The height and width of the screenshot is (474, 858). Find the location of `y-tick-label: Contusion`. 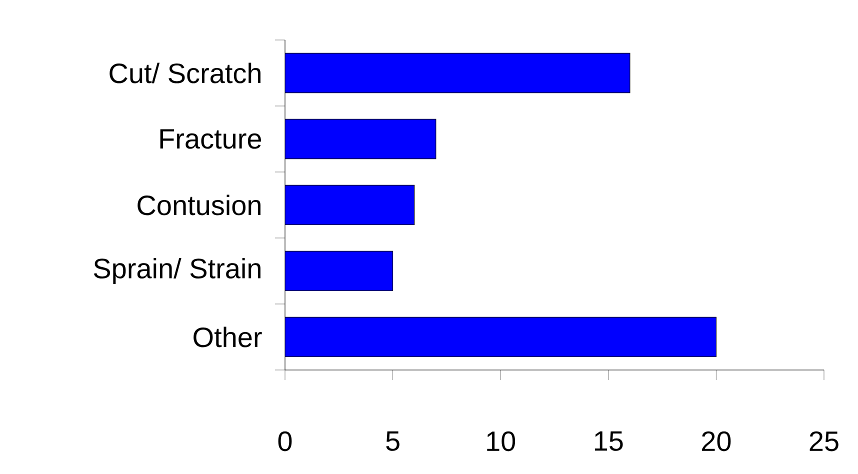

y-tick-label: Contusion is located at coordinates (199, 205).